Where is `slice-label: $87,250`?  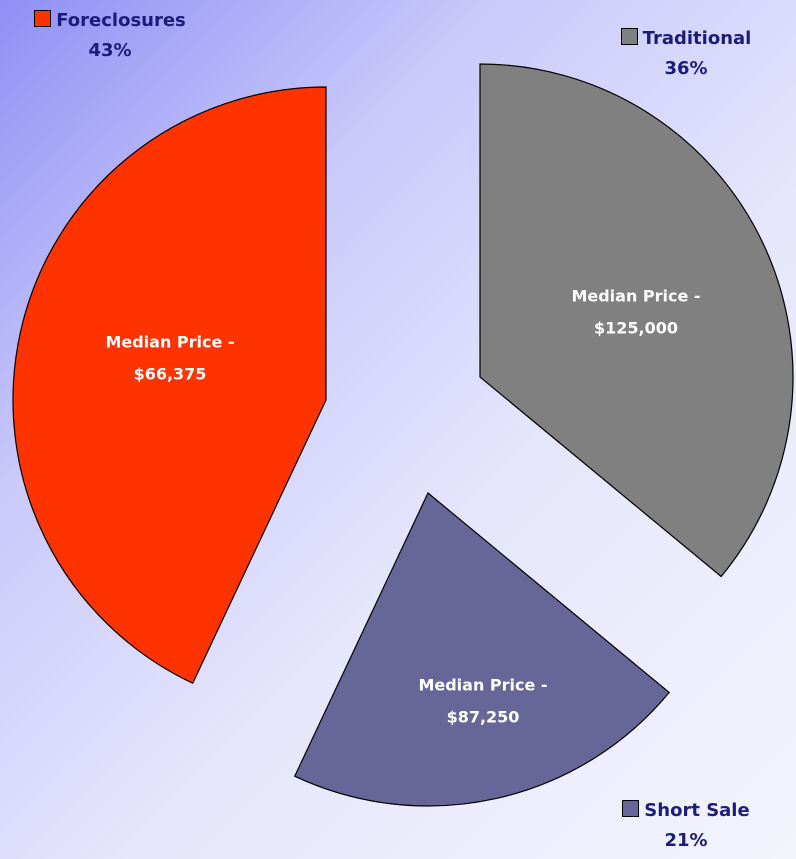 slice-label: $87,250 is located at coordinates (483, 717).